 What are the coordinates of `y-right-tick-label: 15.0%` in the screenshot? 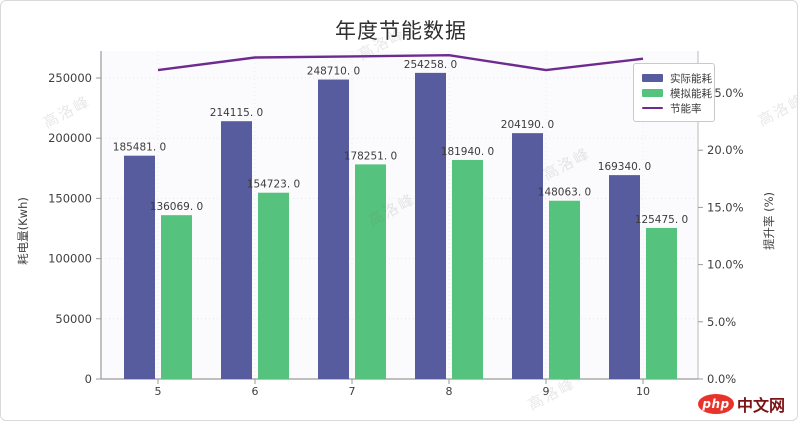 It's located at (725, 207).